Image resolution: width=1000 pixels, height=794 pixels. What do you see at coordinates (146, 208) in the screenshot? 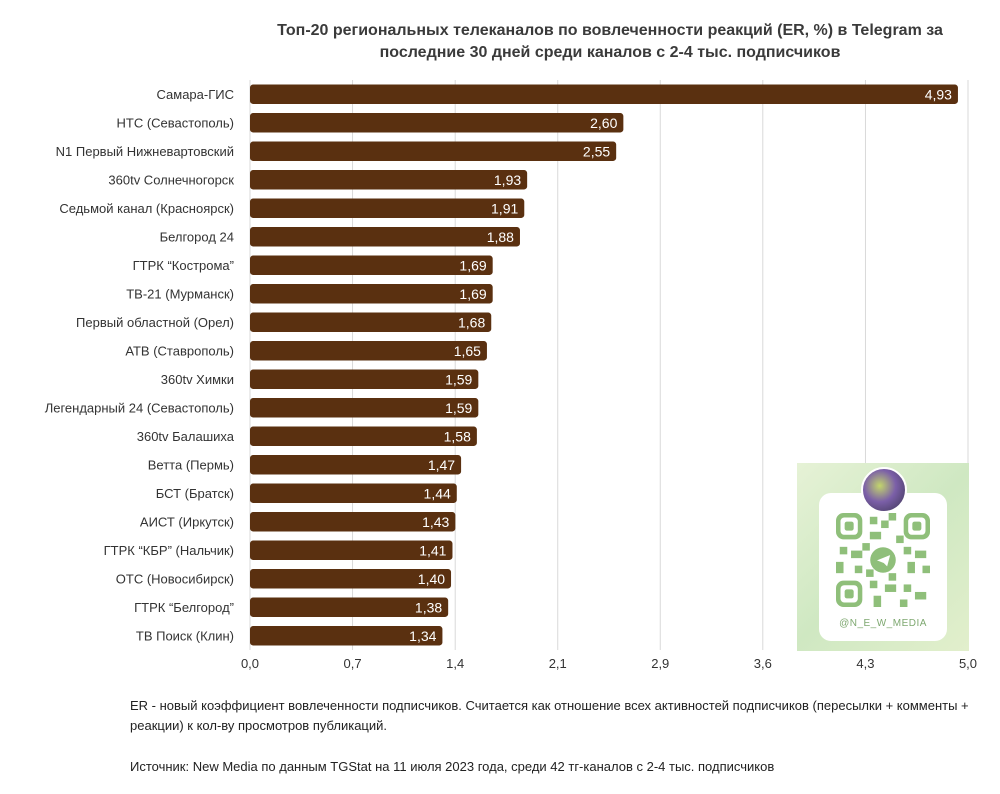
I see `category-label: Седьмой канал (Красноярск)` at bounding box center [146, 208].